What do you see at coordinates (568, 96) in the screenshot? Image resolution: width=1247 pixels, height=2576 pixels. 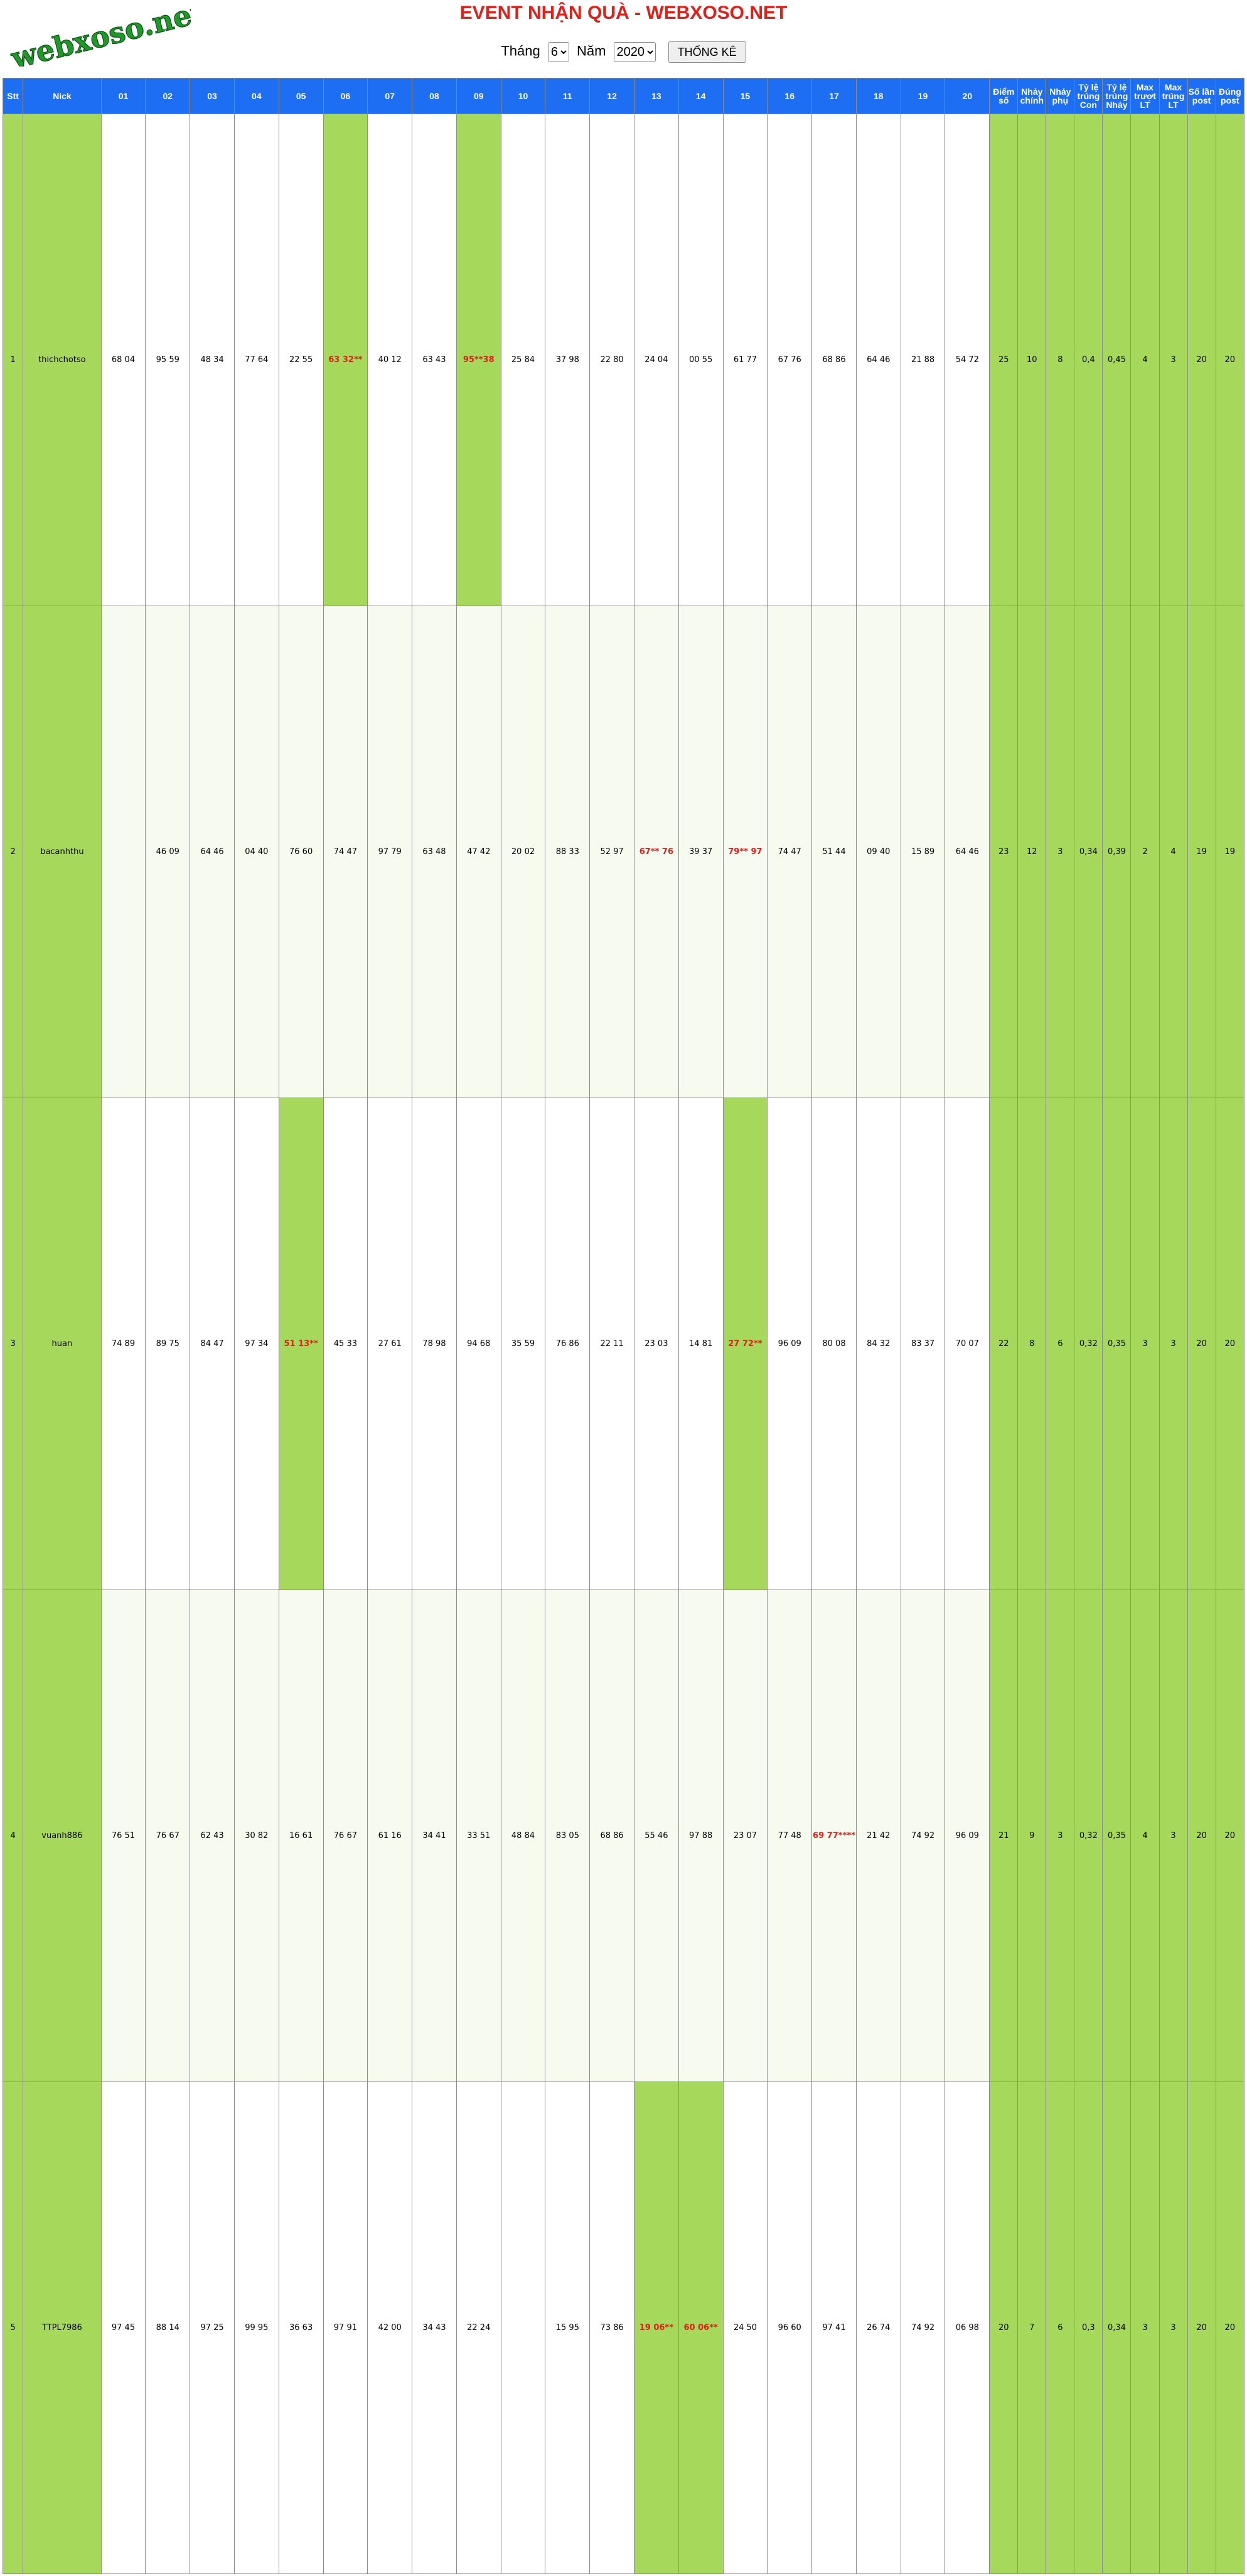 I see `column-header: 11` at bounding box center [568, 96].